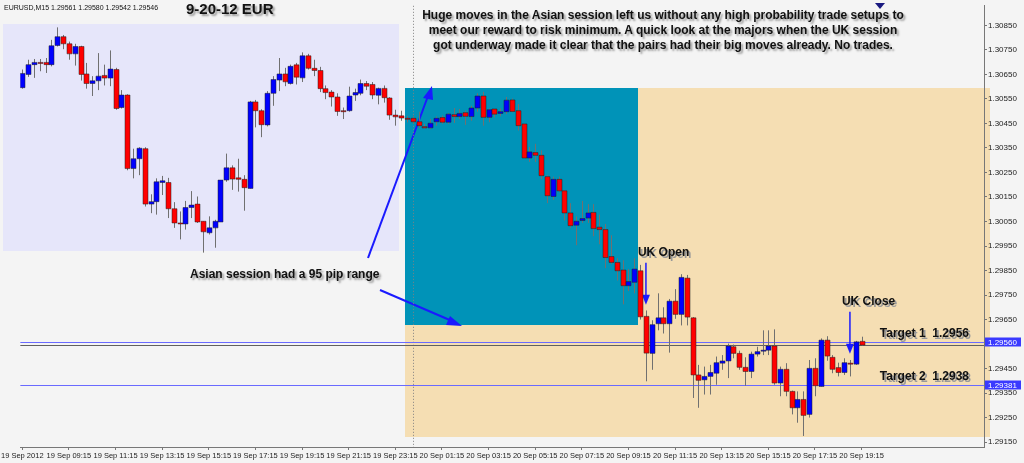  What do you see at coordinates (1003, 25) in the screenshot?
I see `y-tick-label: 1.30850` at bounding box center [1003, 25].